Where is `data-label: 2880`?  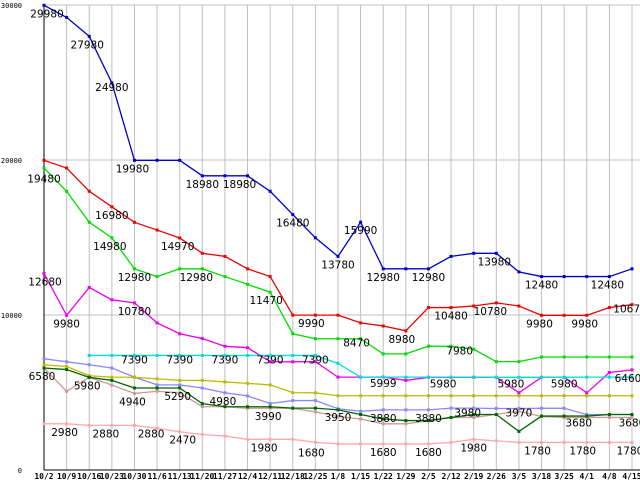 data-label: 2880 is located at coordinates (105, 434).